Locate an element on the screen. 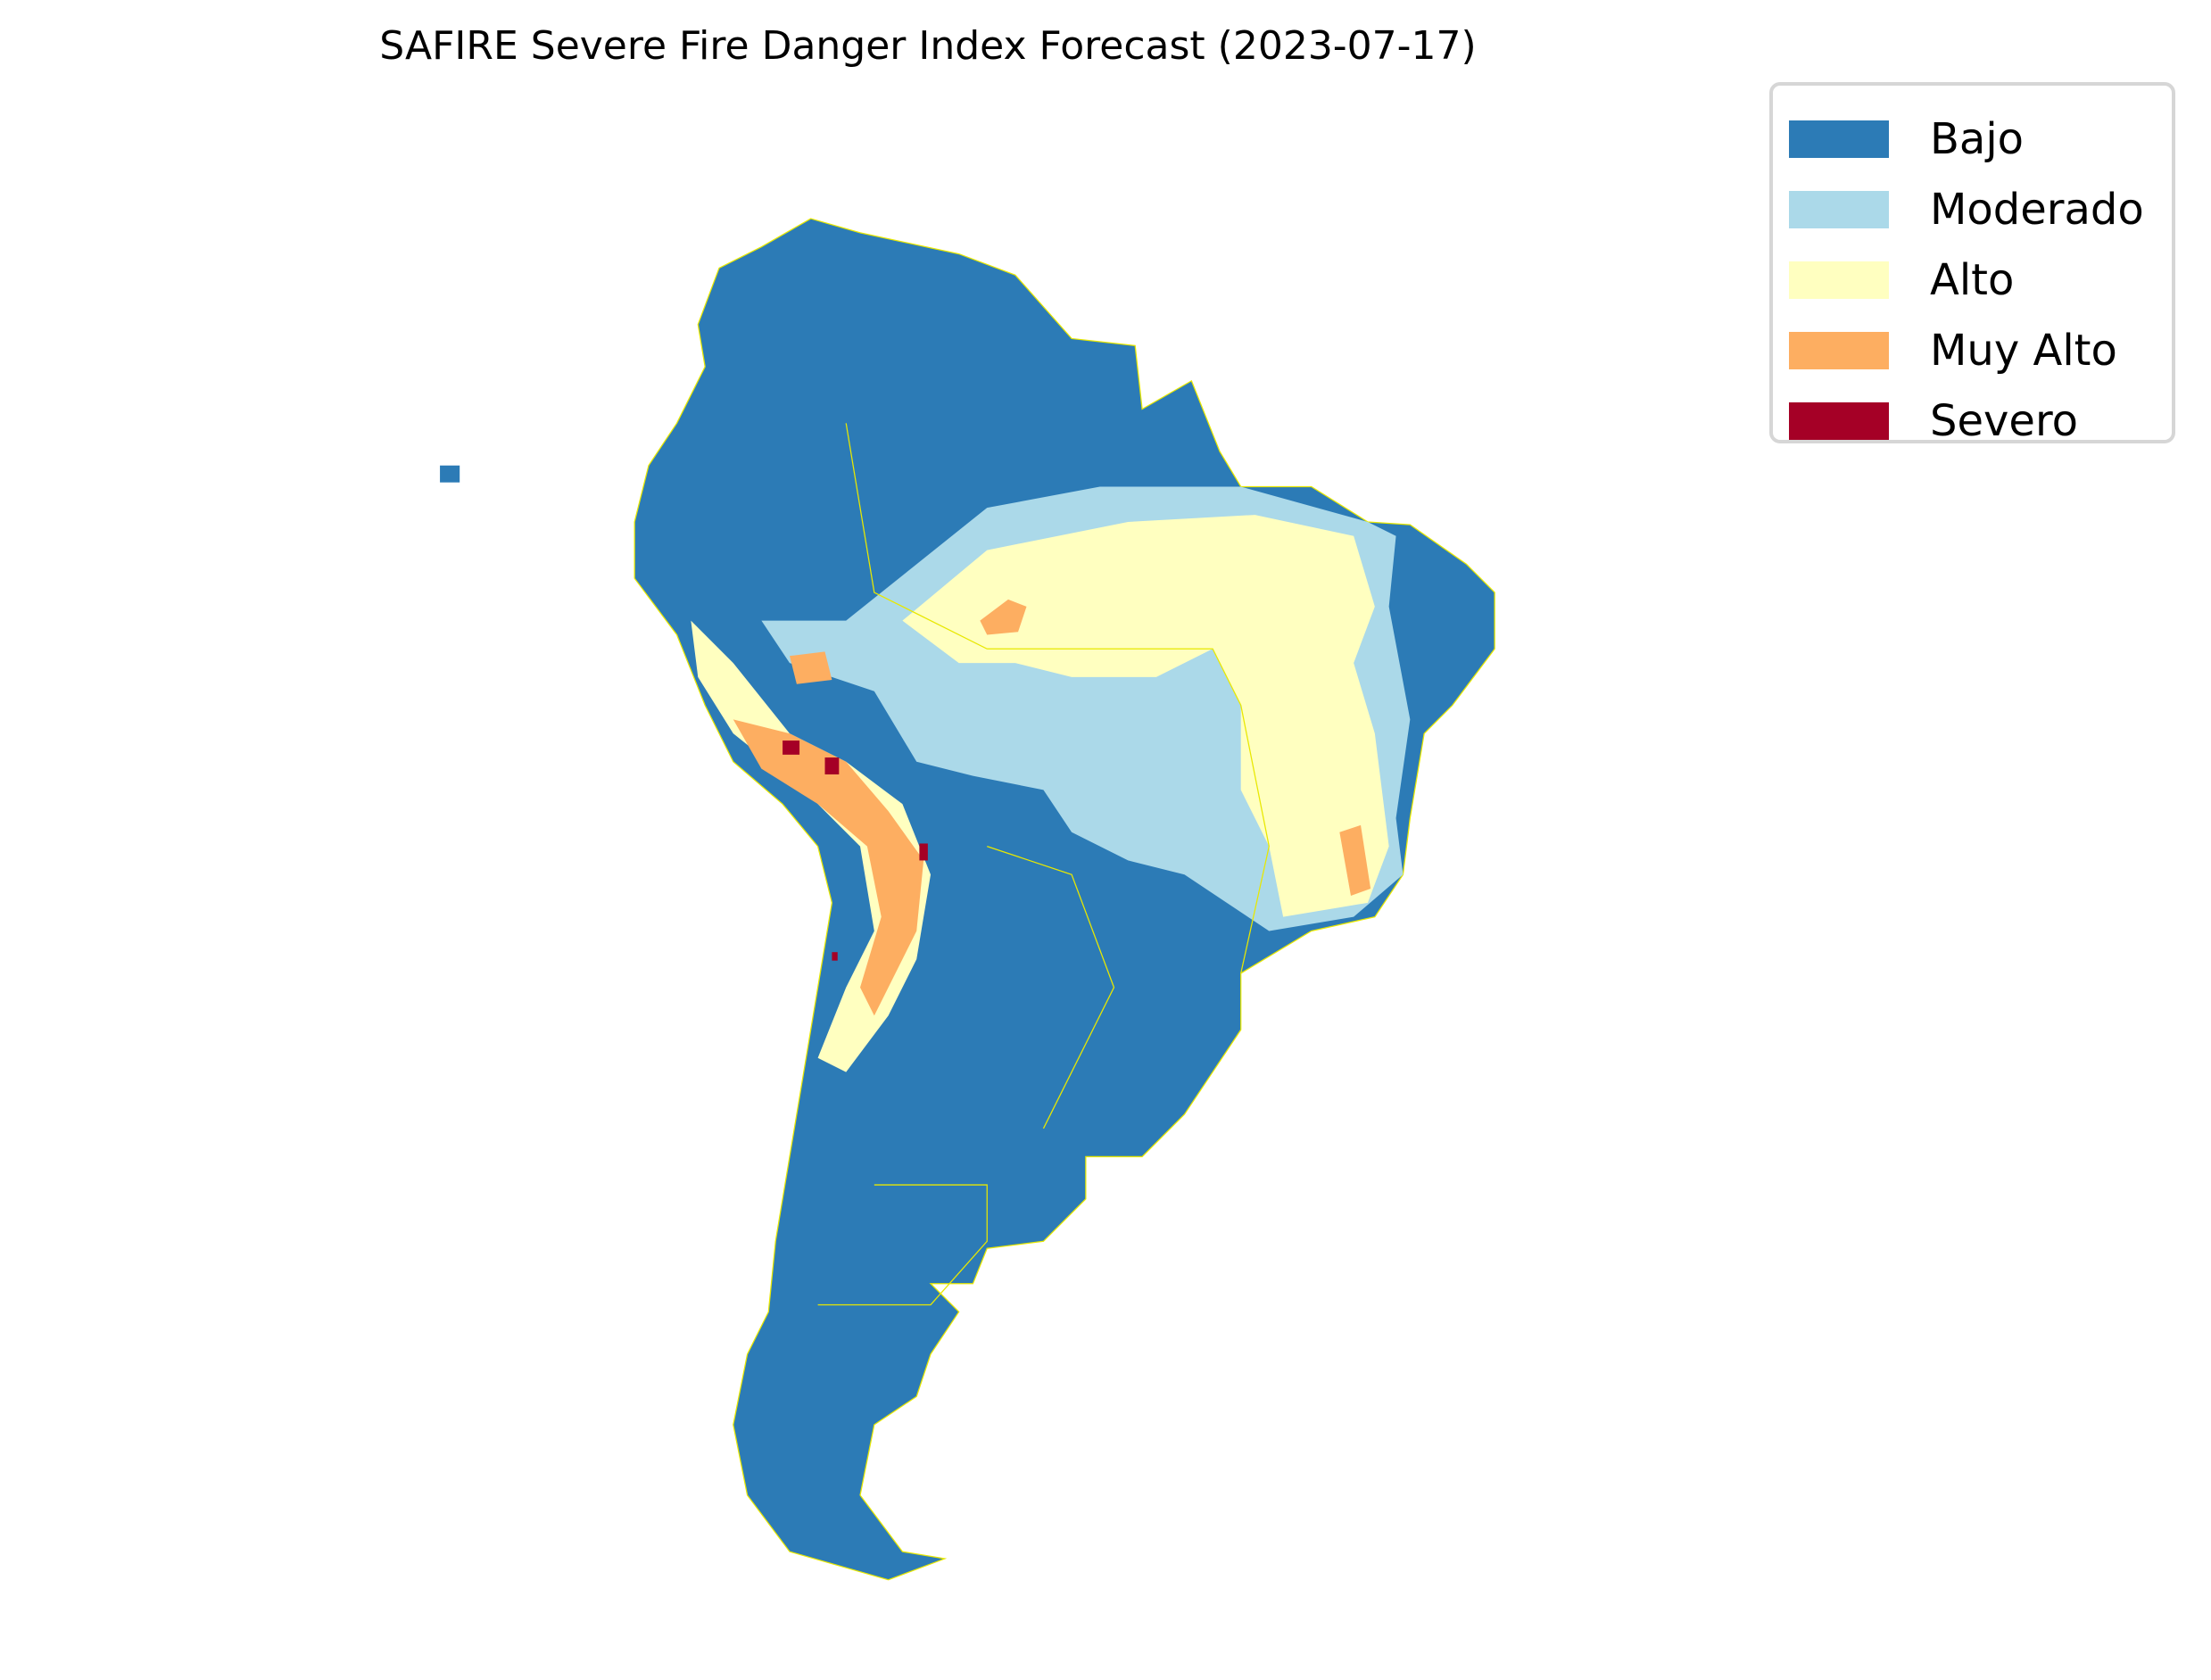  legend-label: Moderado is located at coordinates (2037, 209).